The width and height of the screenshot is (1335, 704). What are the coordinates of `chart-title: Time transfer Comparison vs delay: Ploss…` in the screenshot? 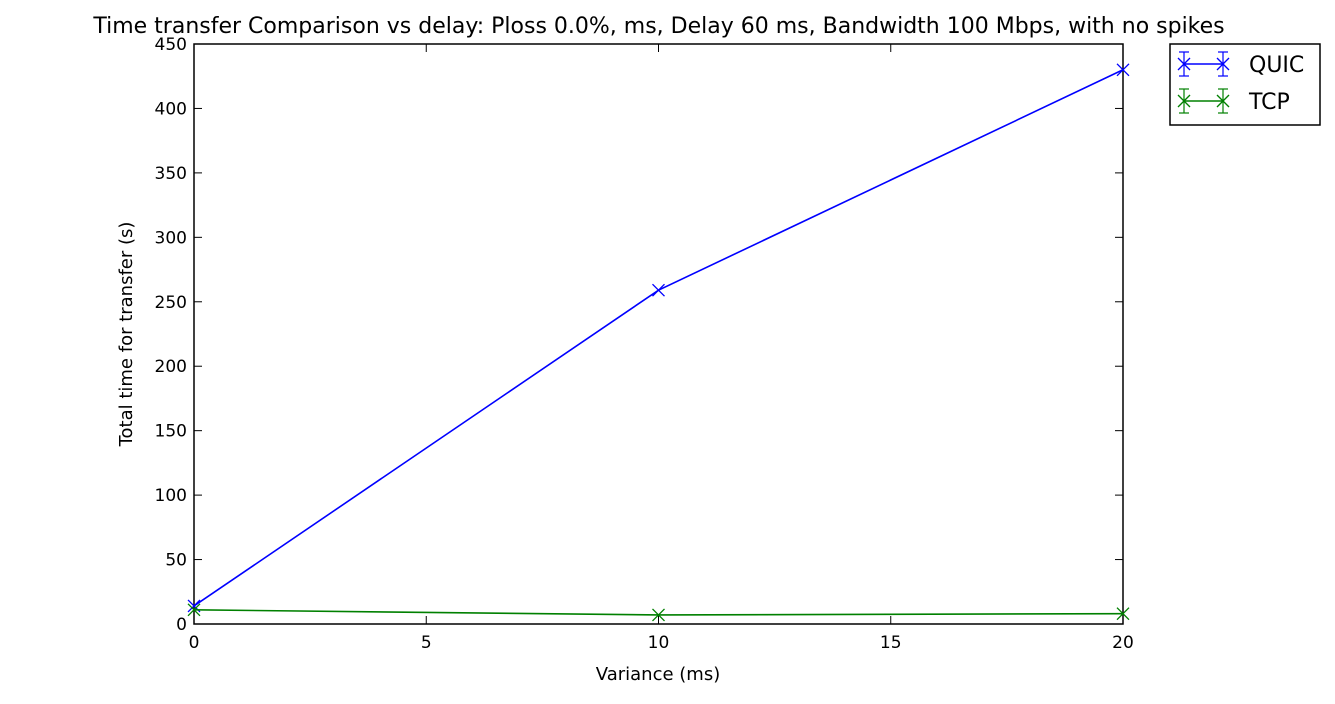 It's located at (658, 26).